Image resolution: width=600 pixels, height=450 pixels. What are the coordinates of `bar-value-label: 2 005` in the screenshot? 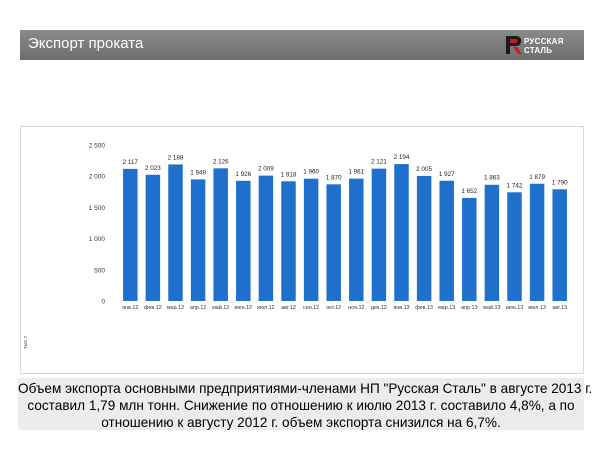 It's located at (424, 169).